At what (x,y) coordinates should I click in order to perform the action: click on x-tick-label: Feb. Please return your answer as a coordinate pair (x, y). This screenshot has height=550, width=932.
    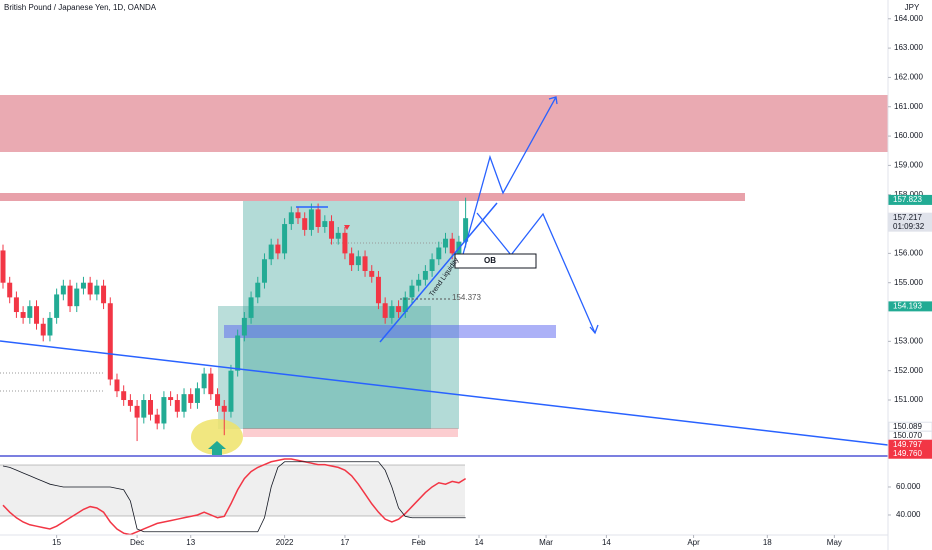
    Looking at the image, I should click on (419, 542).